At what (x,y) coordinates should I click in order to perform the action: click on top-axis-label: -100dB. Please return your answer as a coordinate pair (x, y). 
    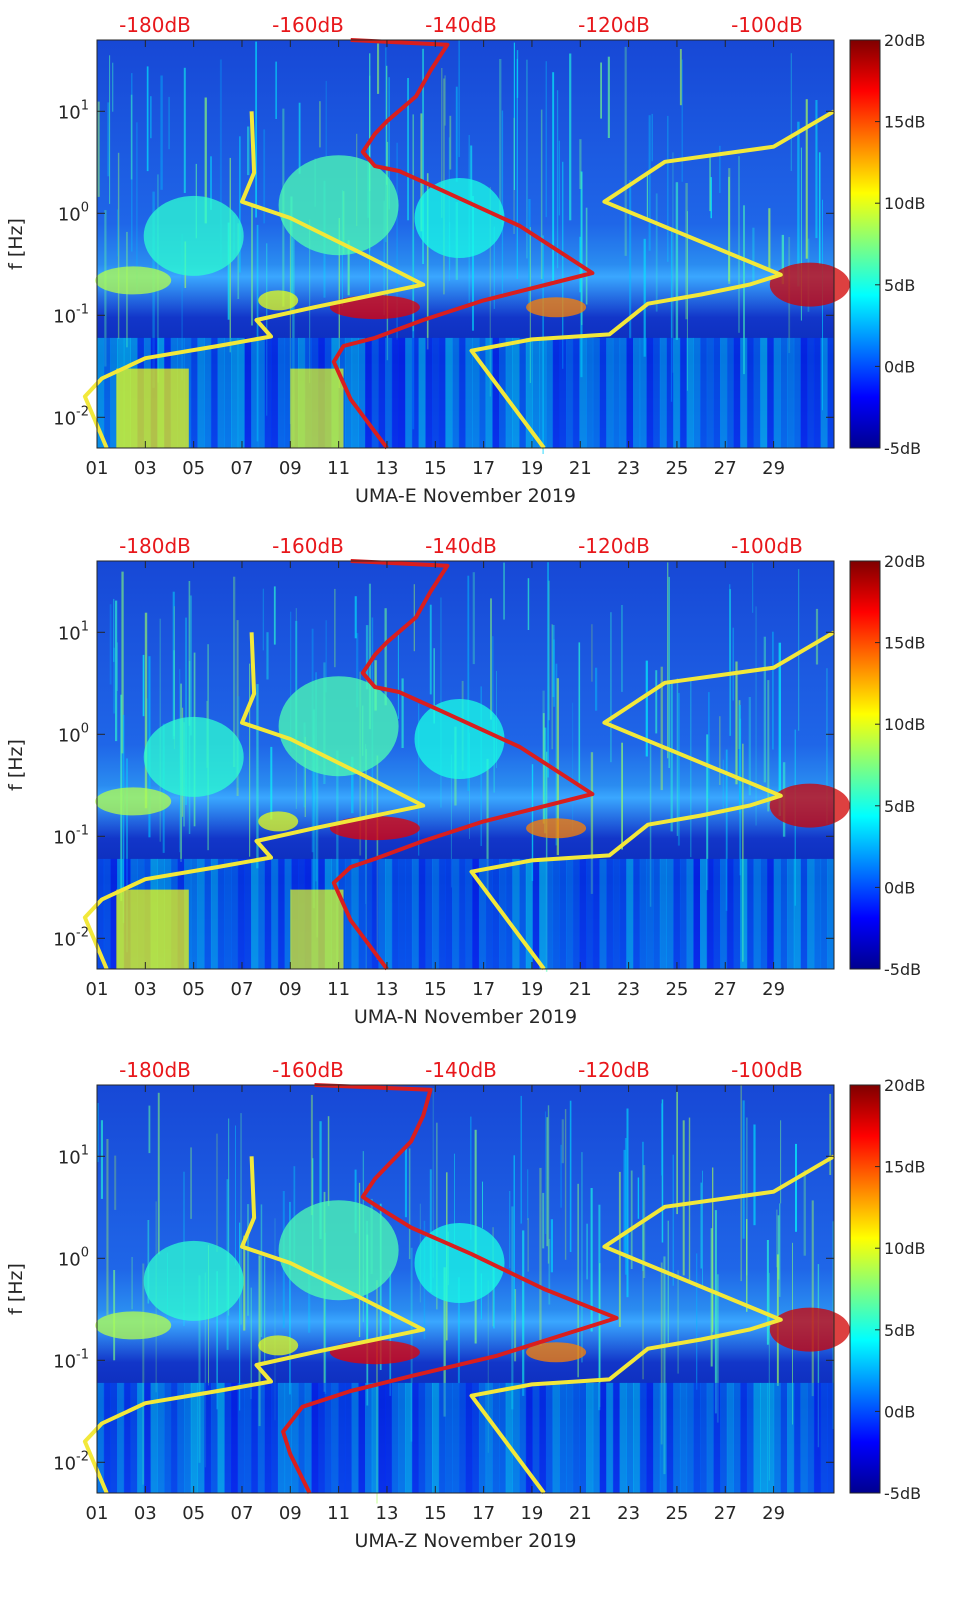
    Looking at the image, I should click on (767, 546).